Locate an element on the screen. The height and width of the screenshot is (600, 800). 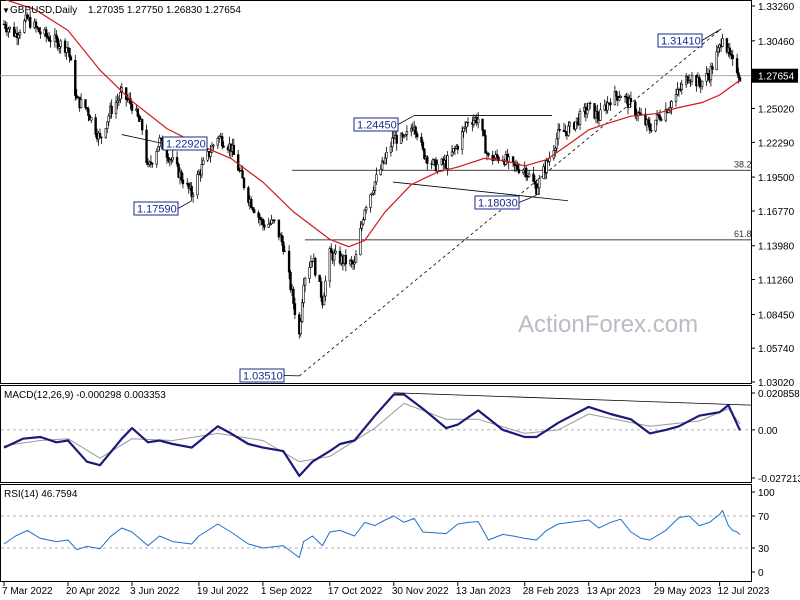
x-tick-label: 17 Oct 2022 is located at coordinates (355, 591).